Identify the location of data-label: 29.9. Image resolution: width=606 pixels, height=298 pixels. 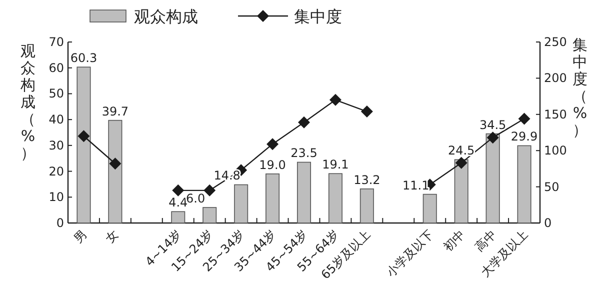
(524, 137).